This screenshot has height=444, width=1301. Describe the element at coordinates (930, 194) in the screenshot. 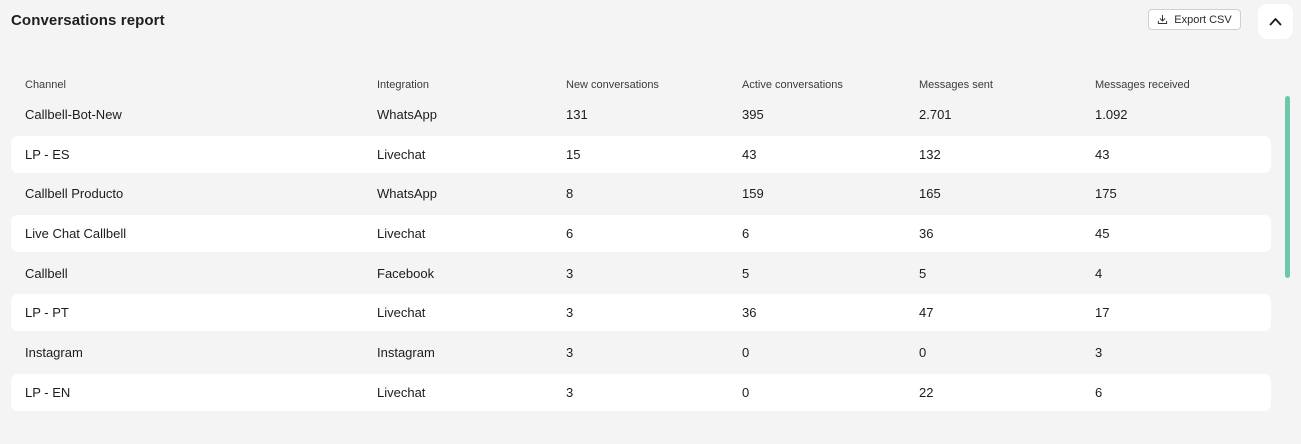

I see `cell-messages-sent: 165` at that location.